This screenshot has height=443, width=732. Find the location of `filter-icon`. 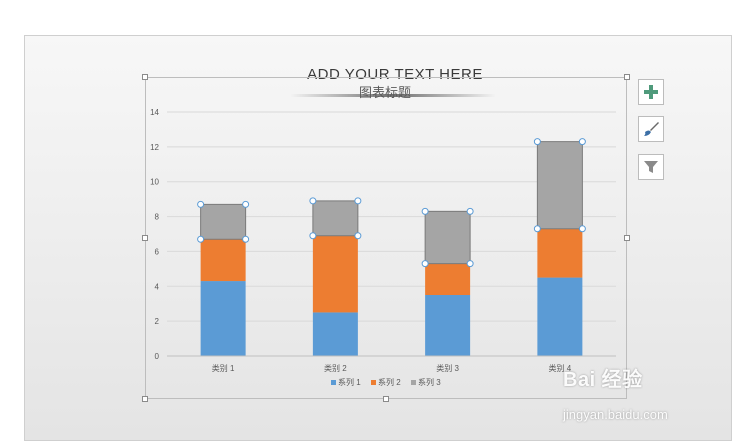

filter-icon is located at coordinates (651, 167).